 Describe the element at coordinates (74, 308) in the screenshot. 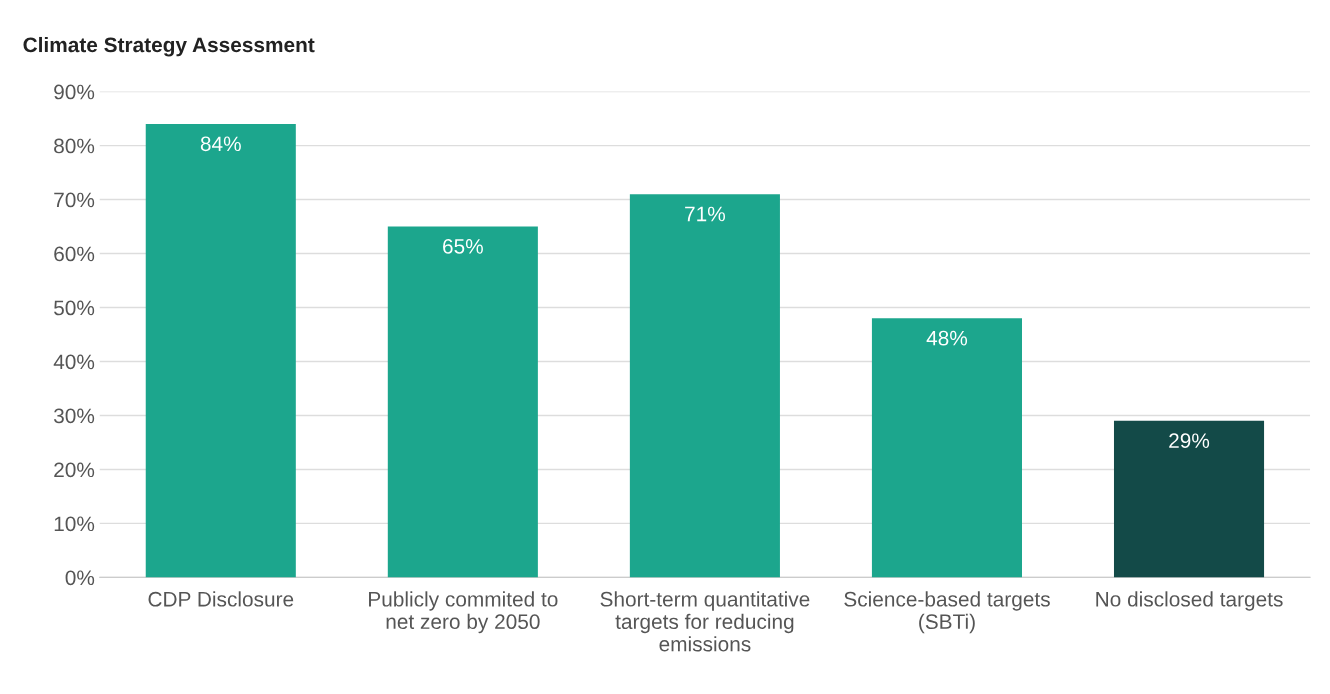

I see `y-tick-label: 50%` at that location.